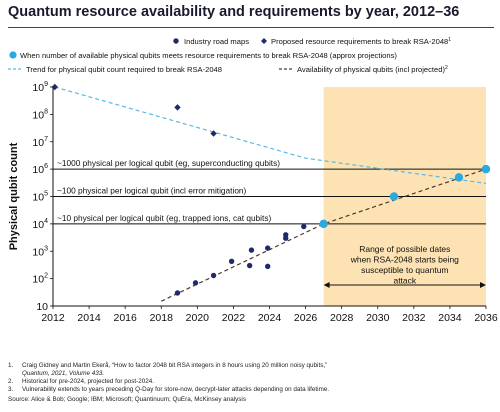  I want to click on legend-marker-industry, so click(176, 41).